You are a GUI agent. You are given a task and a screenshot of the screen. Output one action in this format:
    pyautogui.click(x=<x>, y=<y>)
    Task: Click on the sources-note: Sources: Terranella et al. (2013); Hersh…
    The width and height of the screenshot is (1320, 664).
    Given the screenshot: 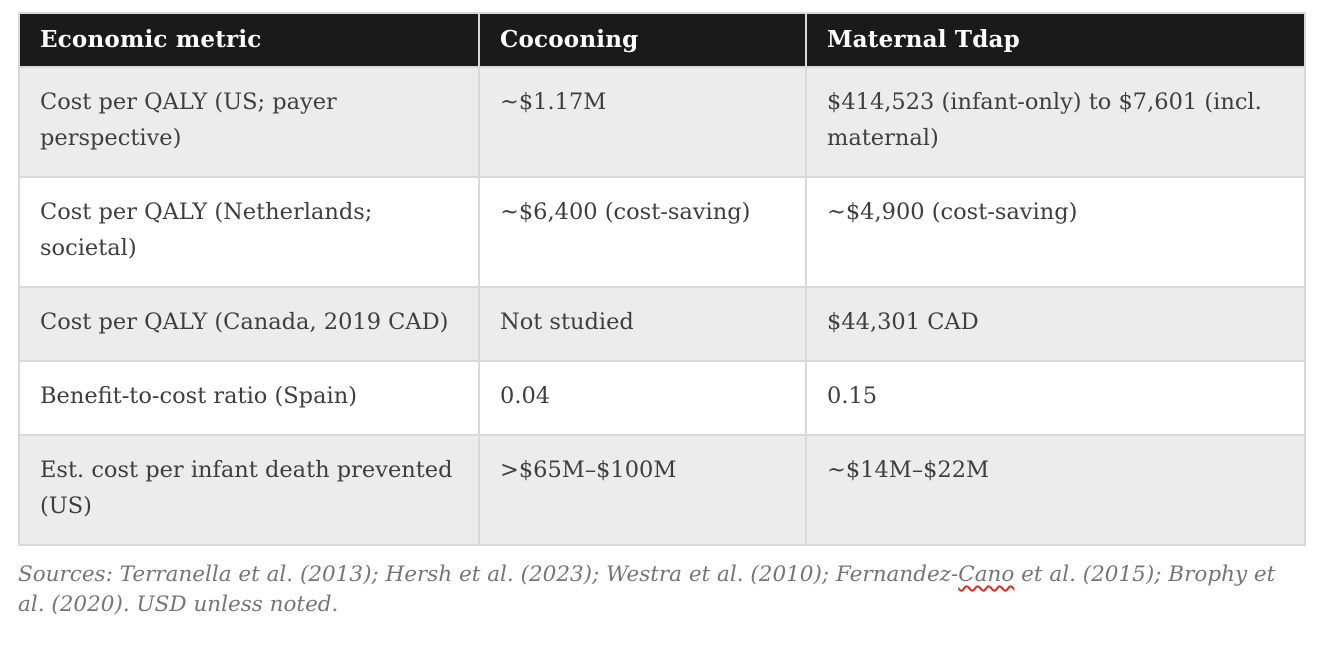 What is the action you would take?
    pyautogui.click(x=660, y=590)
    